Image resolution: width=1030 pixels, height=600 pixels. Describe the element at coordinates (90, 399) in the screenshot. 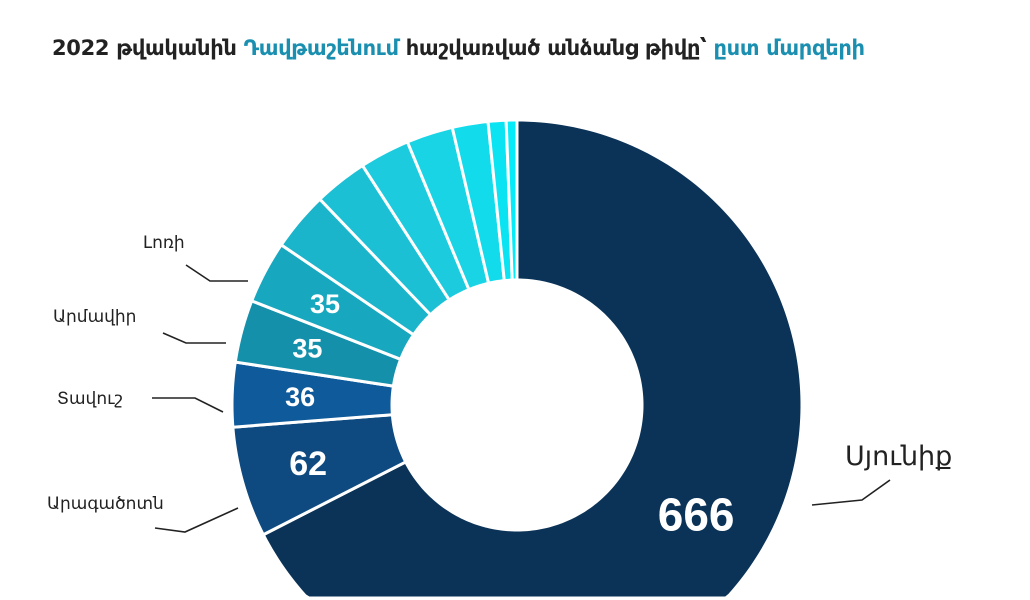

I see `category-label-tavush: Տավուշ` at that location.